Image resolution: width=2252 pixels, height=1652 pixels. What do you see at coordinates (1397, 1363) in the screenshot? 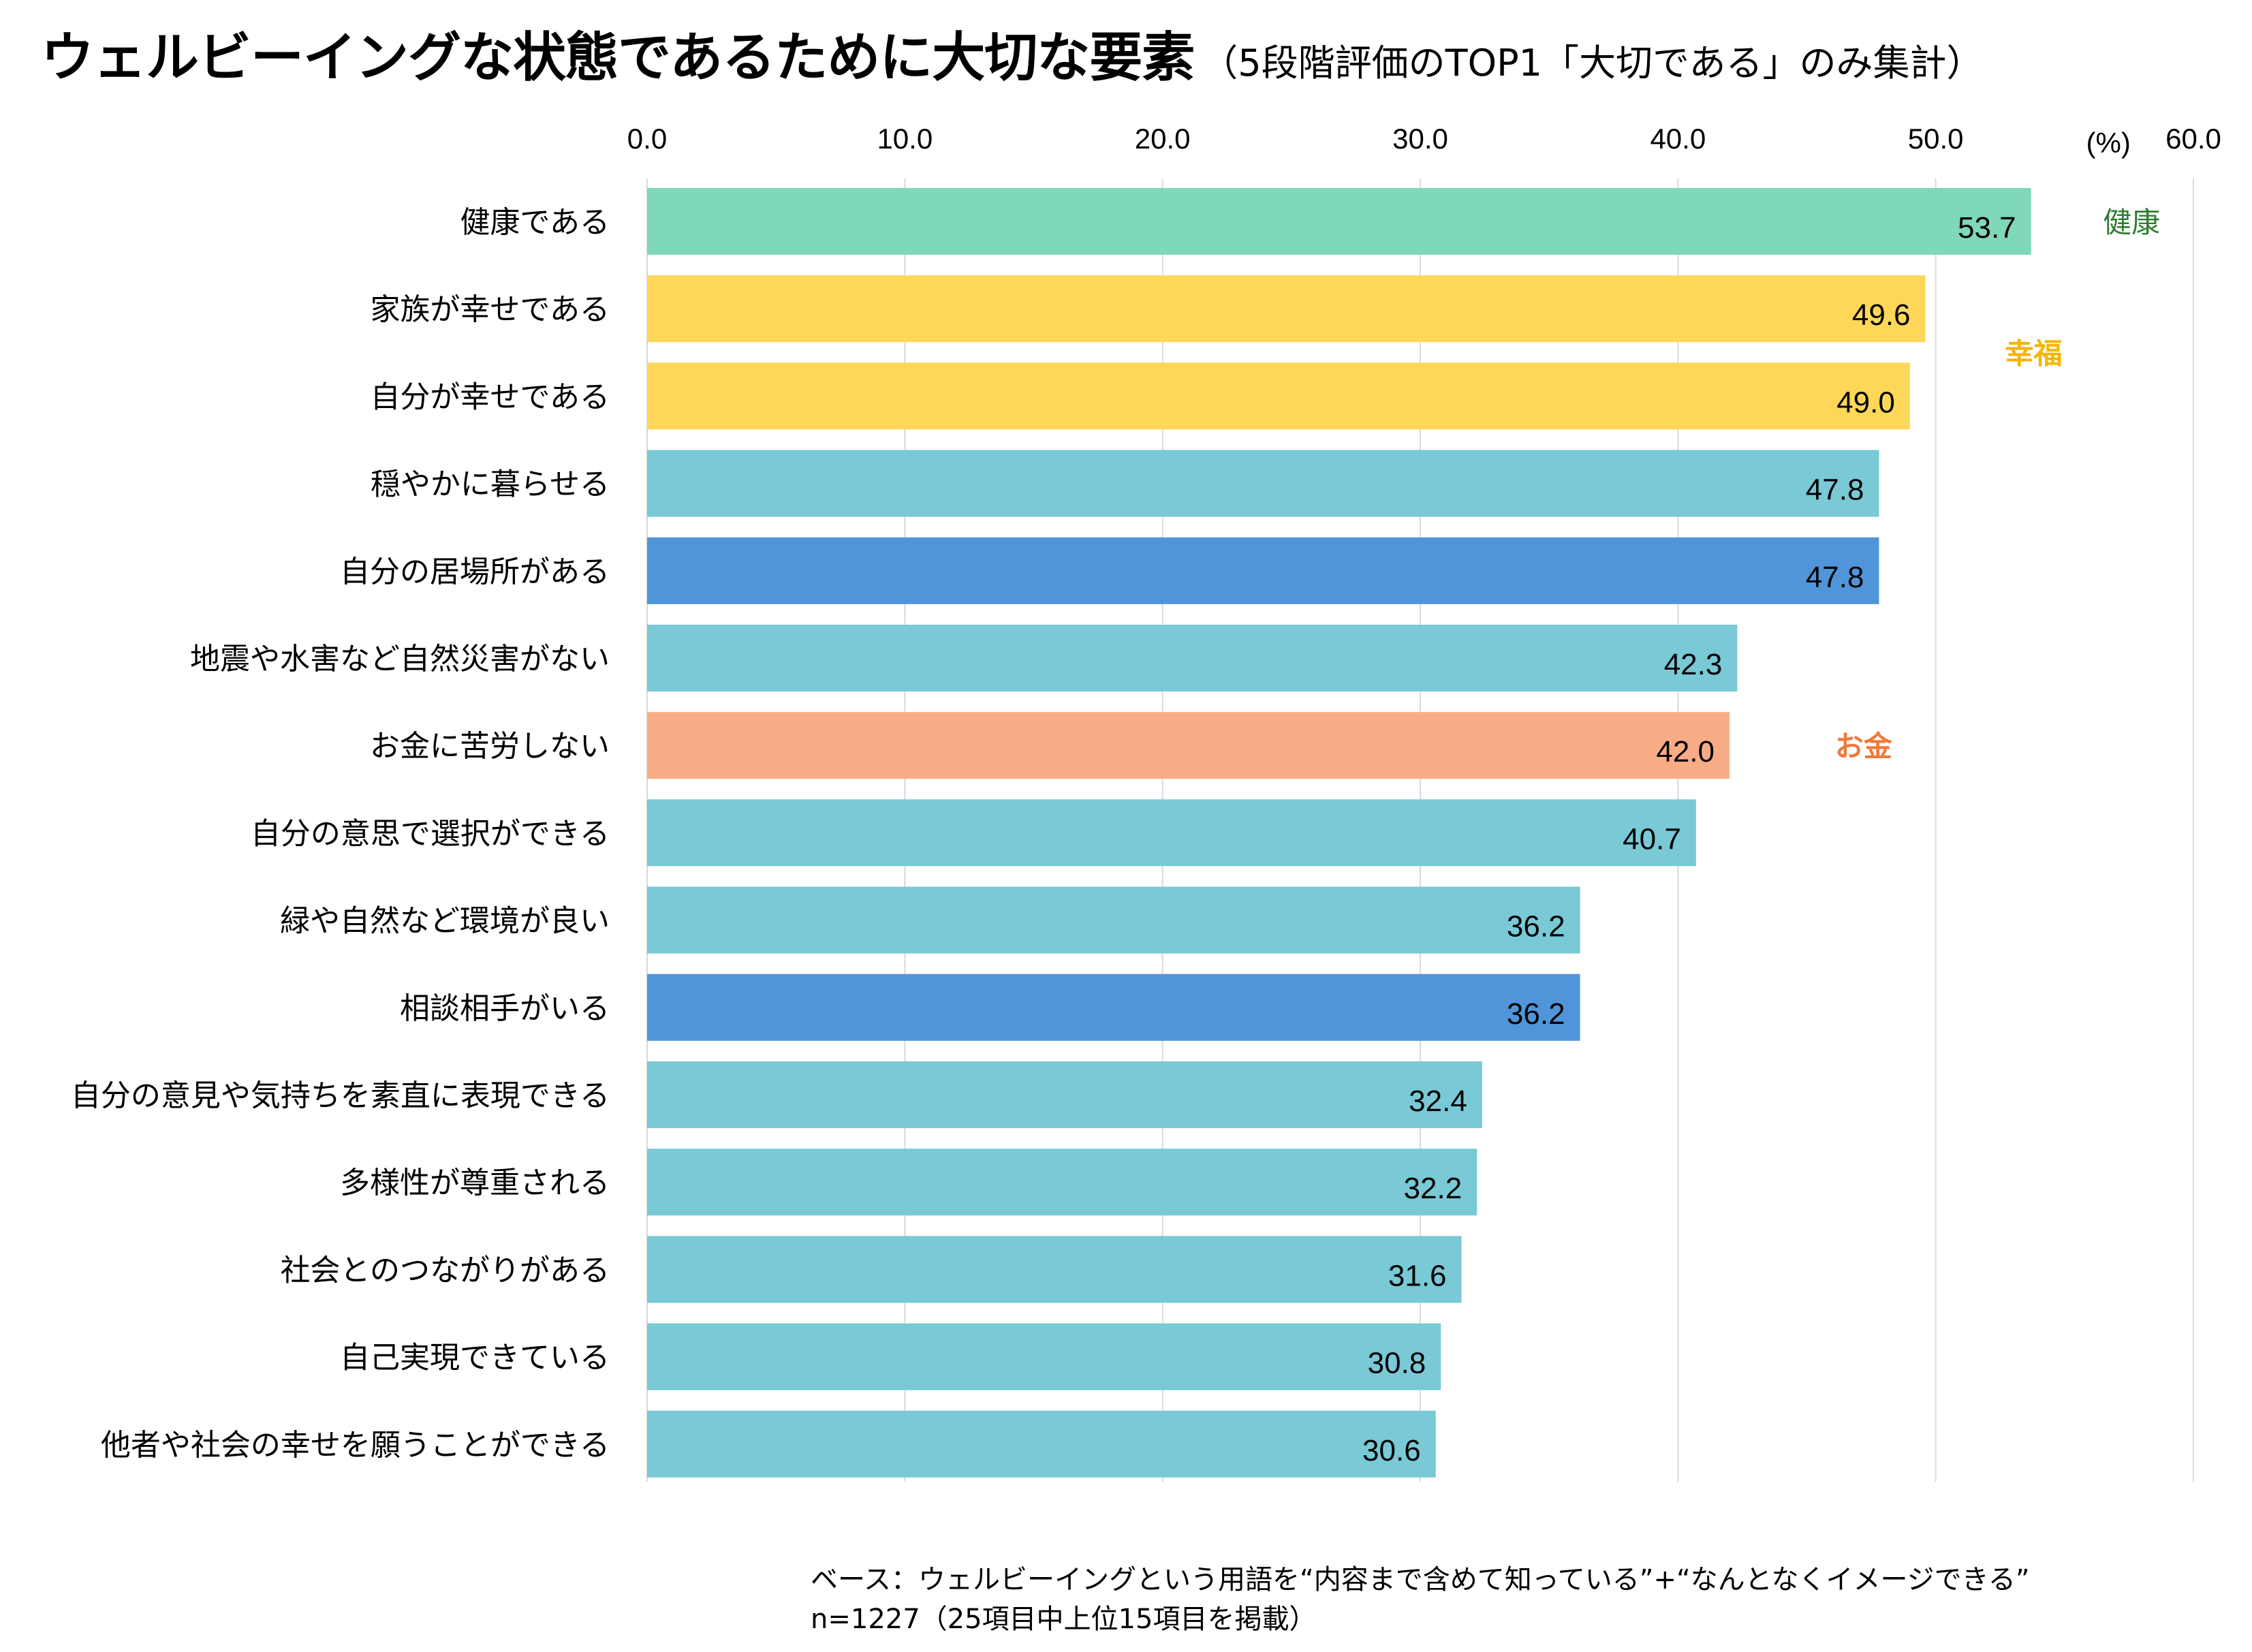
I see `data-label: 30.8` at bounding box center [1397, 1363].